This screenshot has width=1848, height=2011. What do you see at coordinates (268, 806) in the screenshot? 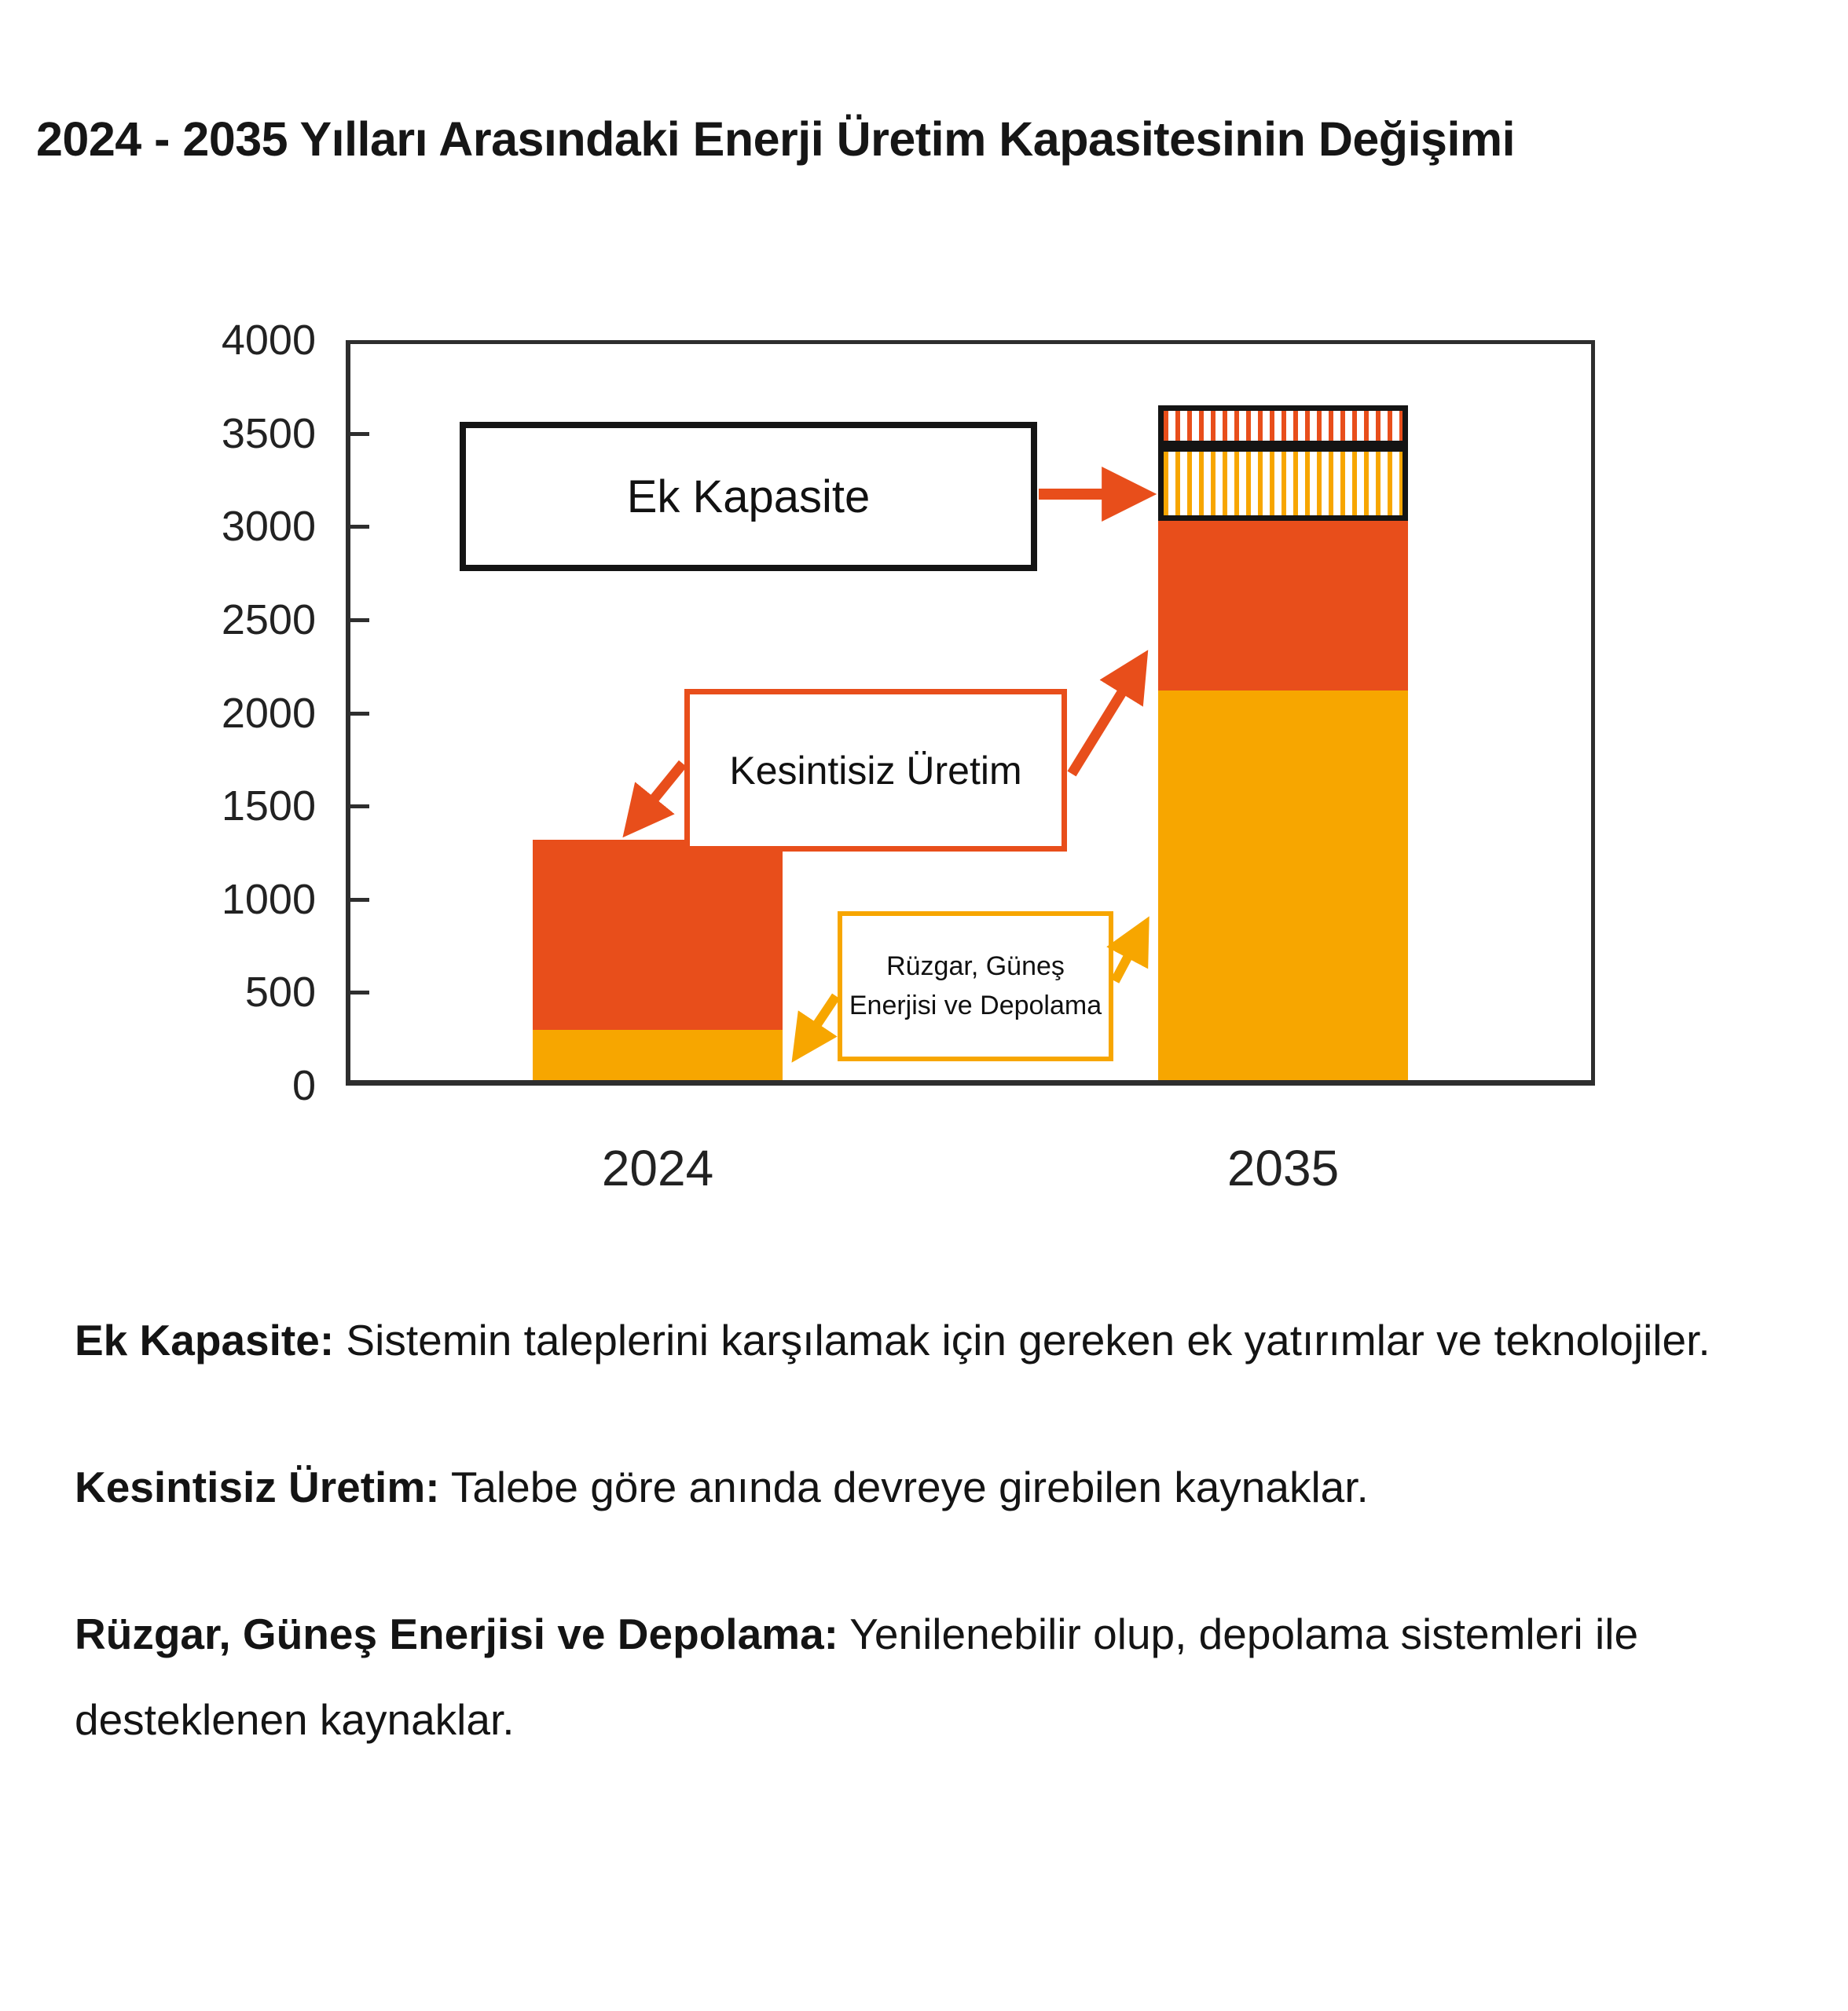
I see `y-tick-label: 1500` at bounding box center [268, 806].